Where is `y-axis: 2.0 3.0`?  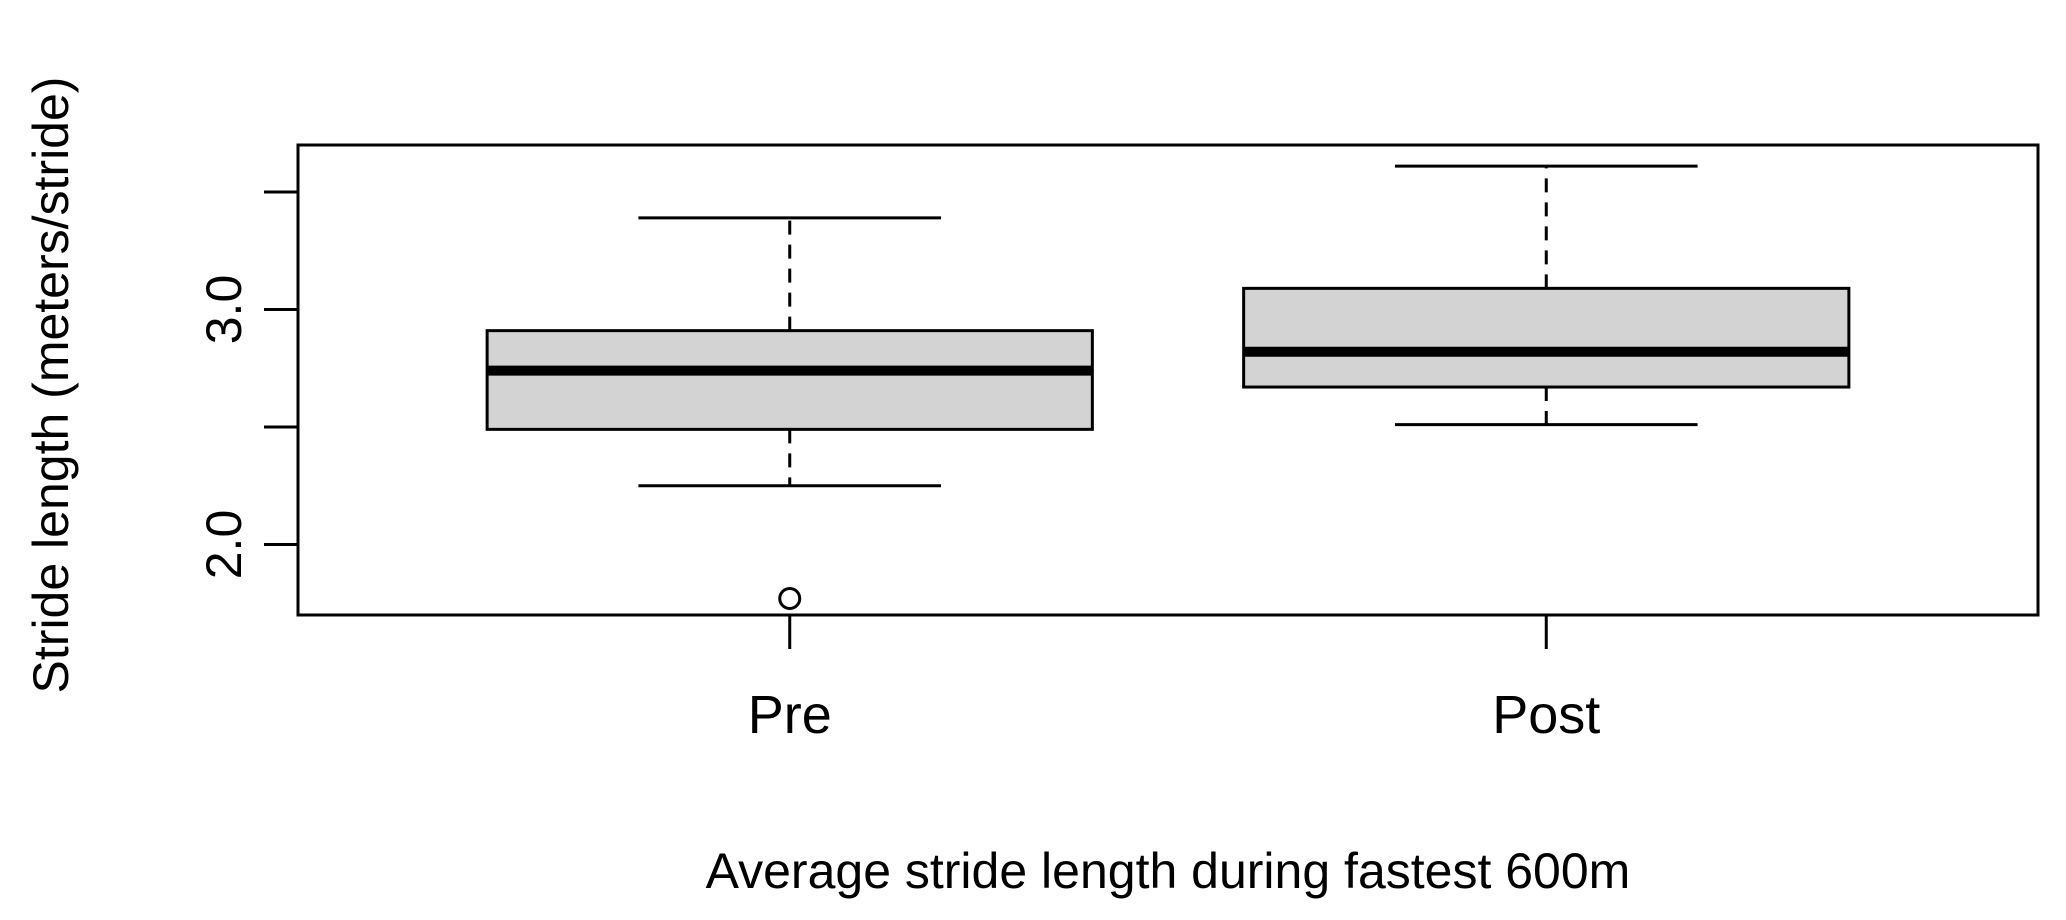 y-axis: 2.0 3.0 is located at coordinates (247, 385).